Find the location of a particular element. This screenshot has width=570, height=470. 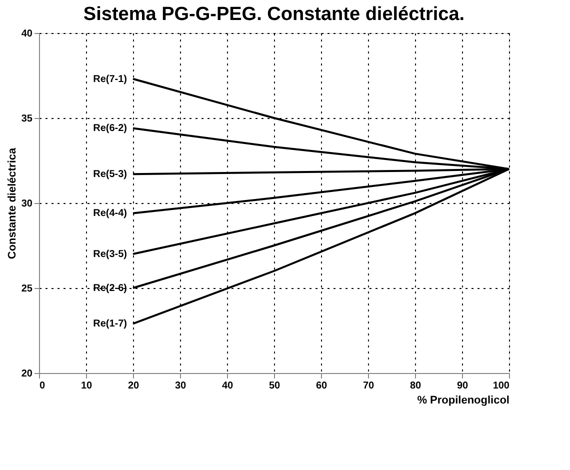

y-tick-label: 30 is located at coordinates (27, 204).